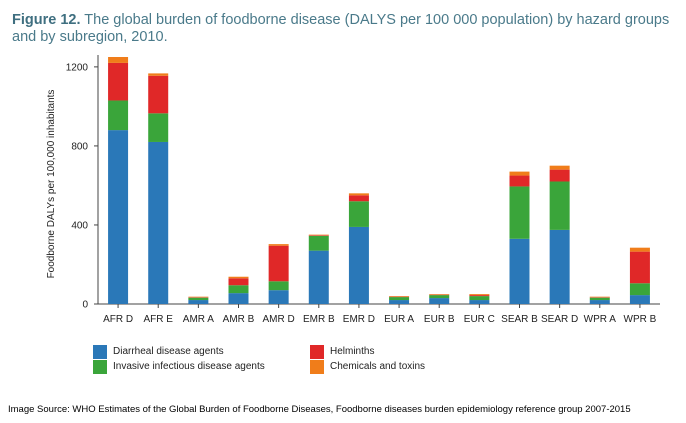 The height and width of the screenshot is (423, 686). I want to click on legend-swatch-invasive, so click(100, 367).